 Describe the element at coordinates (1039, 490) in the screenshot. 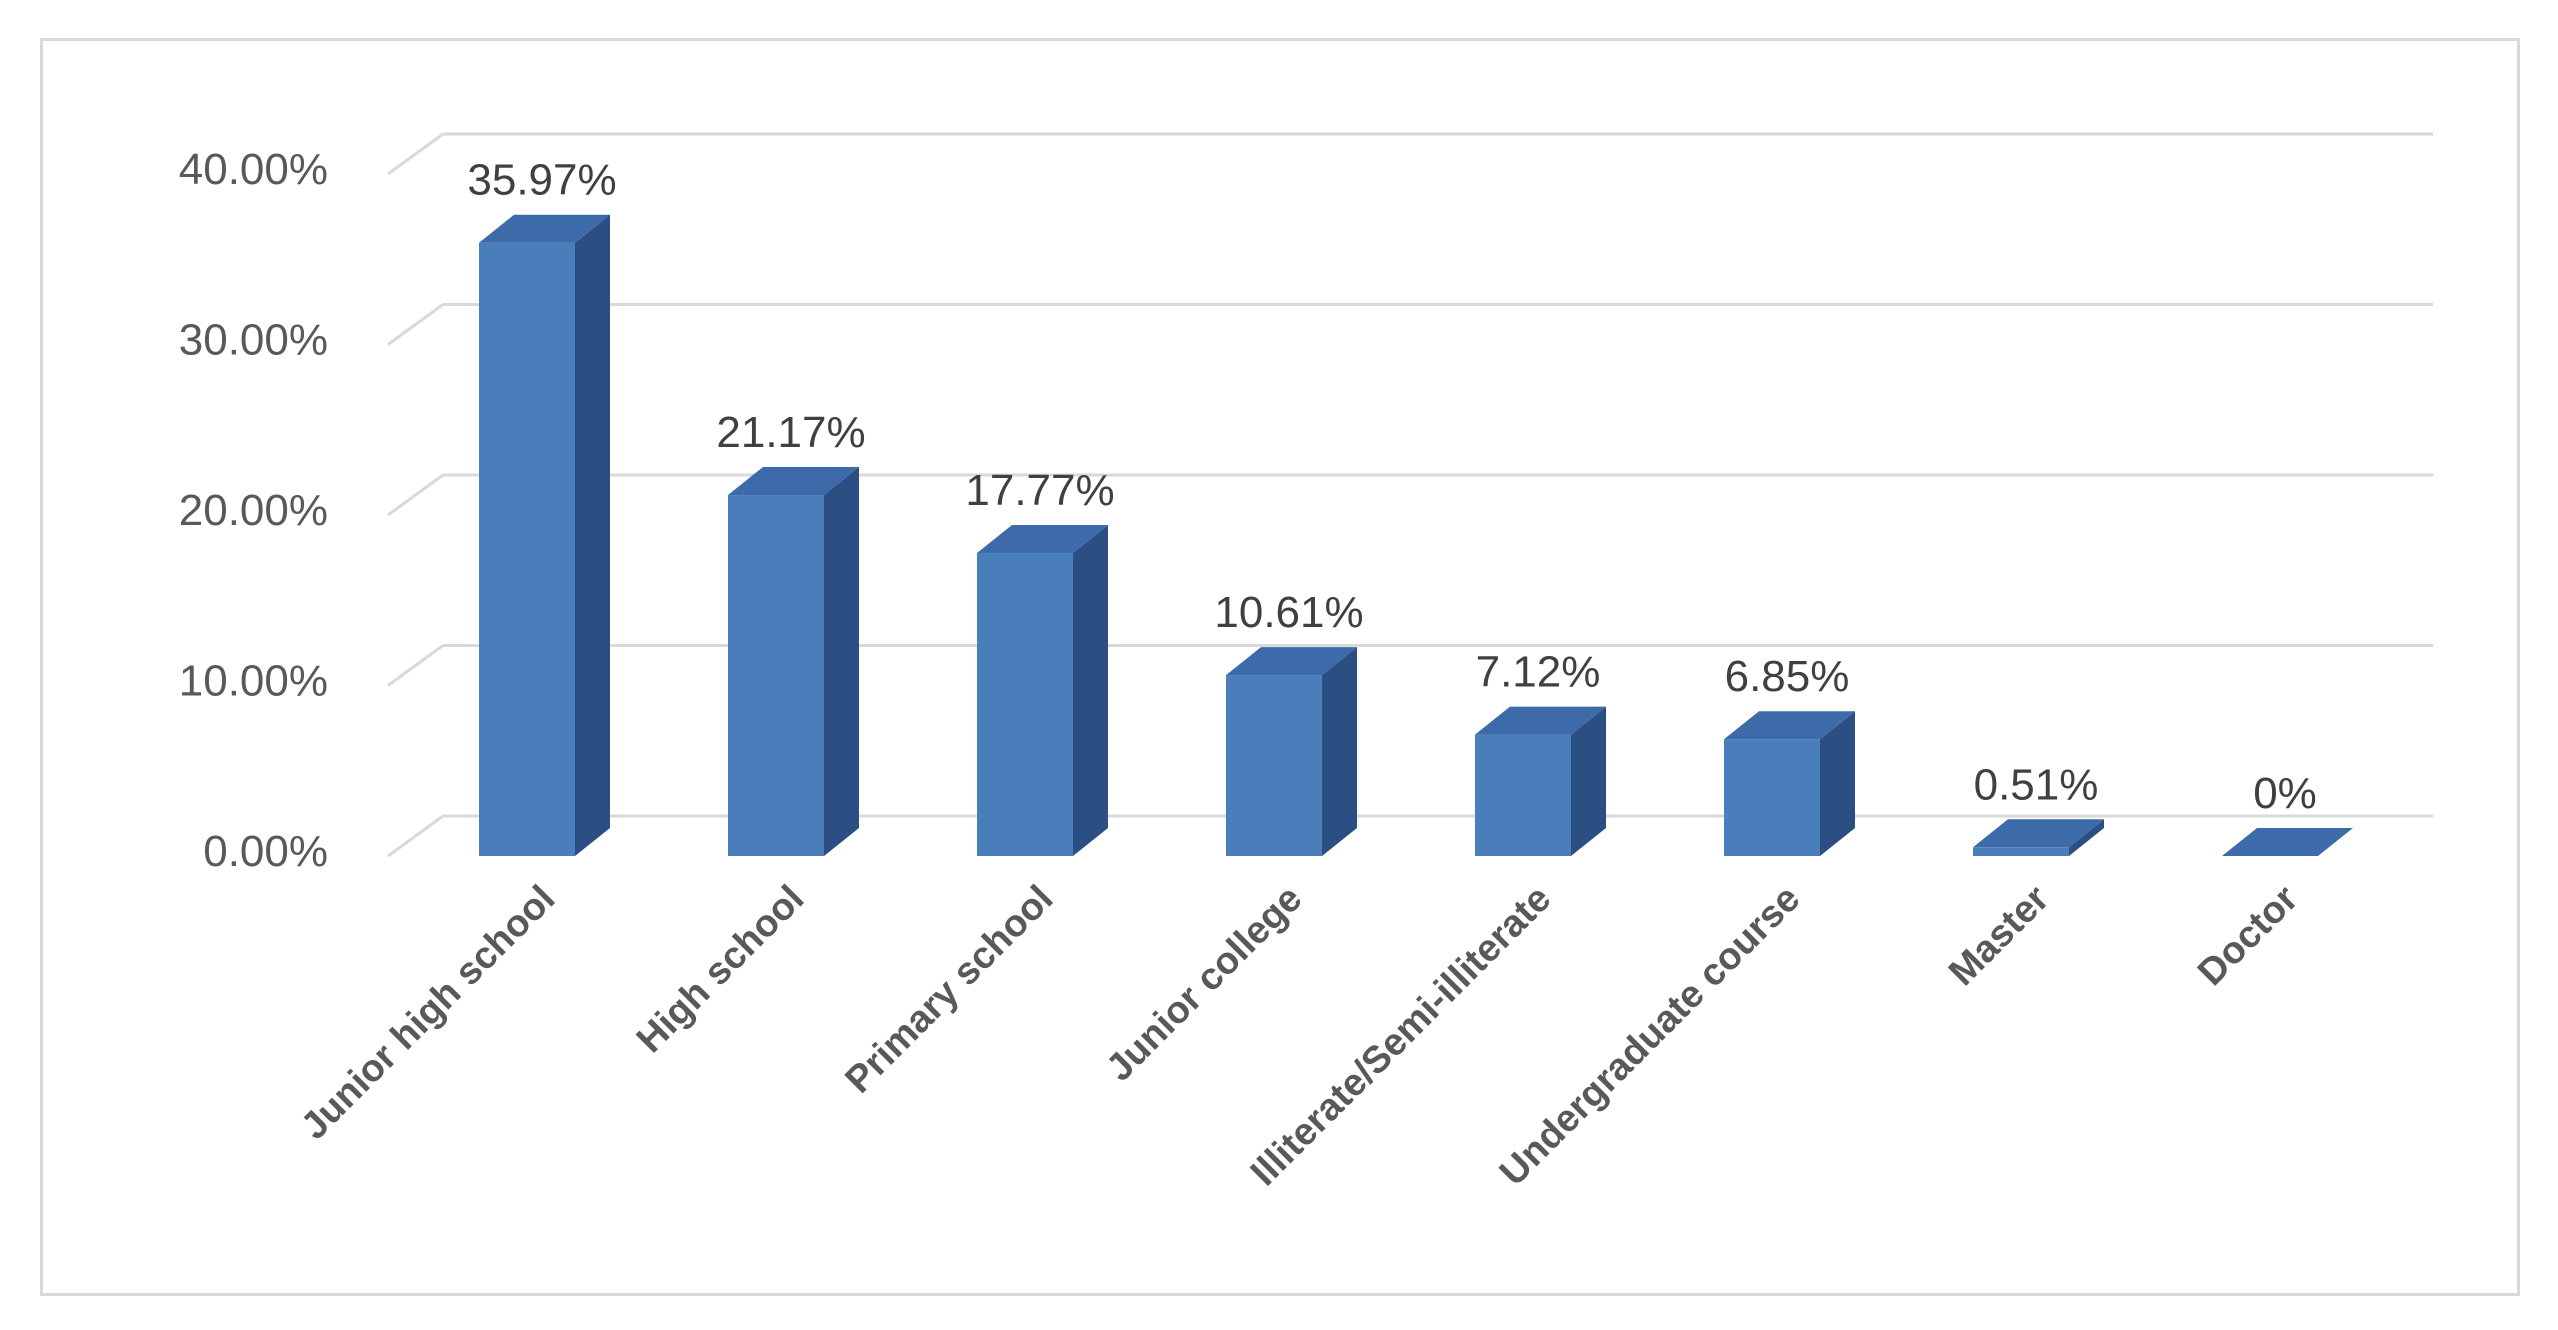

I see `data-label: 17.77%` at that location.